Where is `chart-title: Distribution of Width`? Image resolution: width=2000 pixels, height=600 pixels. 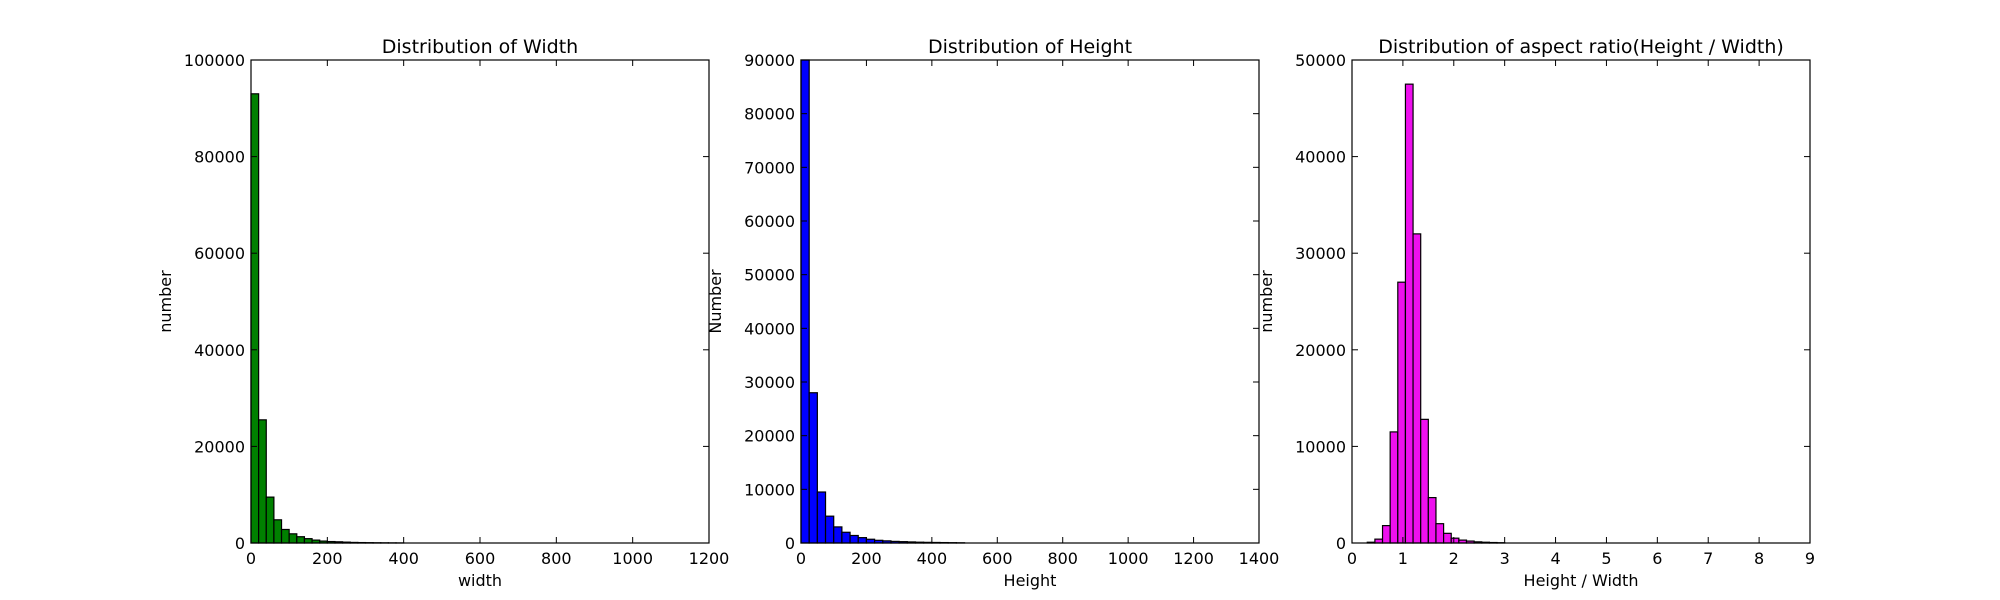
chart-title: Distribution of Width is located at coordinates (480, 47).